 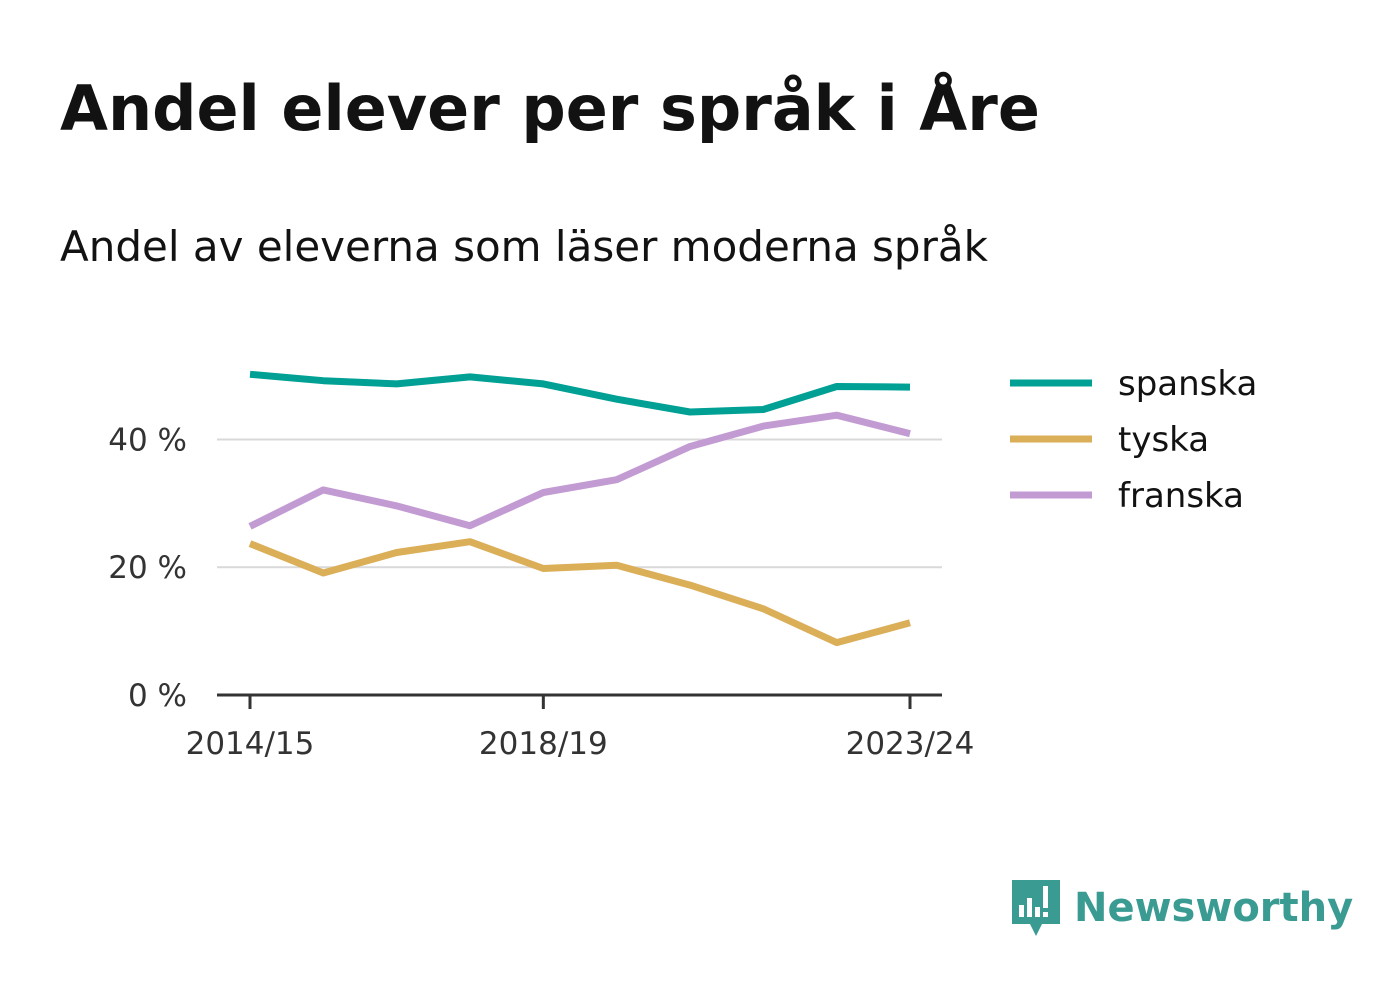 I want to click on legend-label-franska: franska, so click(x=1181, y=496).